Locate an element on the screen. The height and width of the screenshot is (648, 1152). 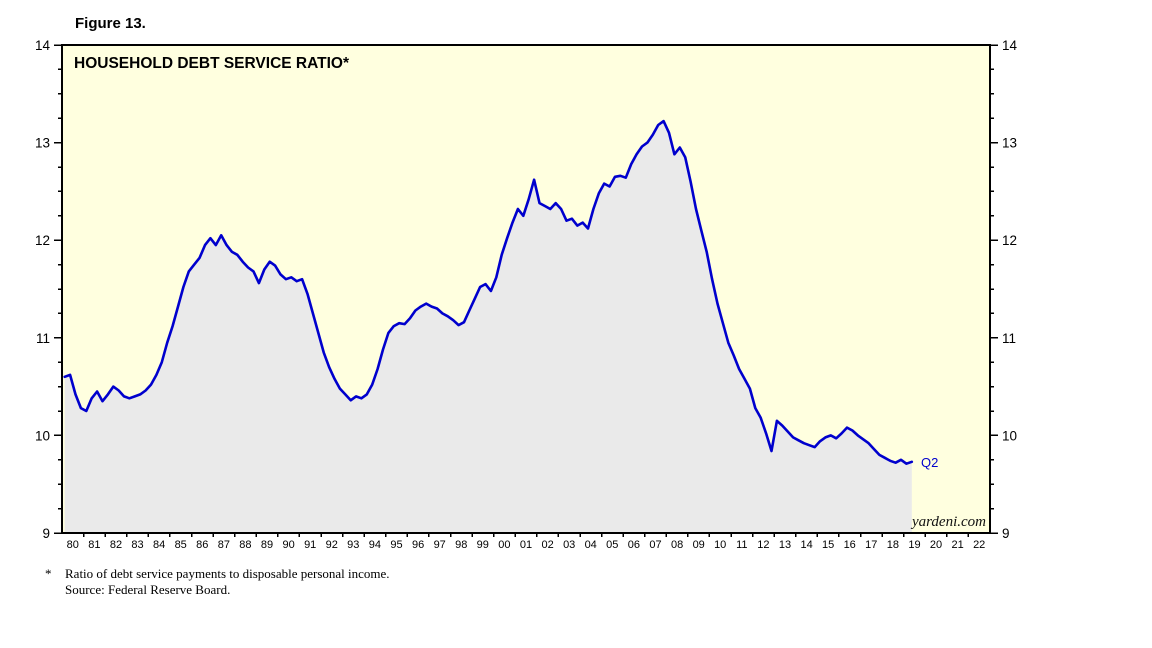
x-tick-label: 03 is located at coordinates (569, 545).